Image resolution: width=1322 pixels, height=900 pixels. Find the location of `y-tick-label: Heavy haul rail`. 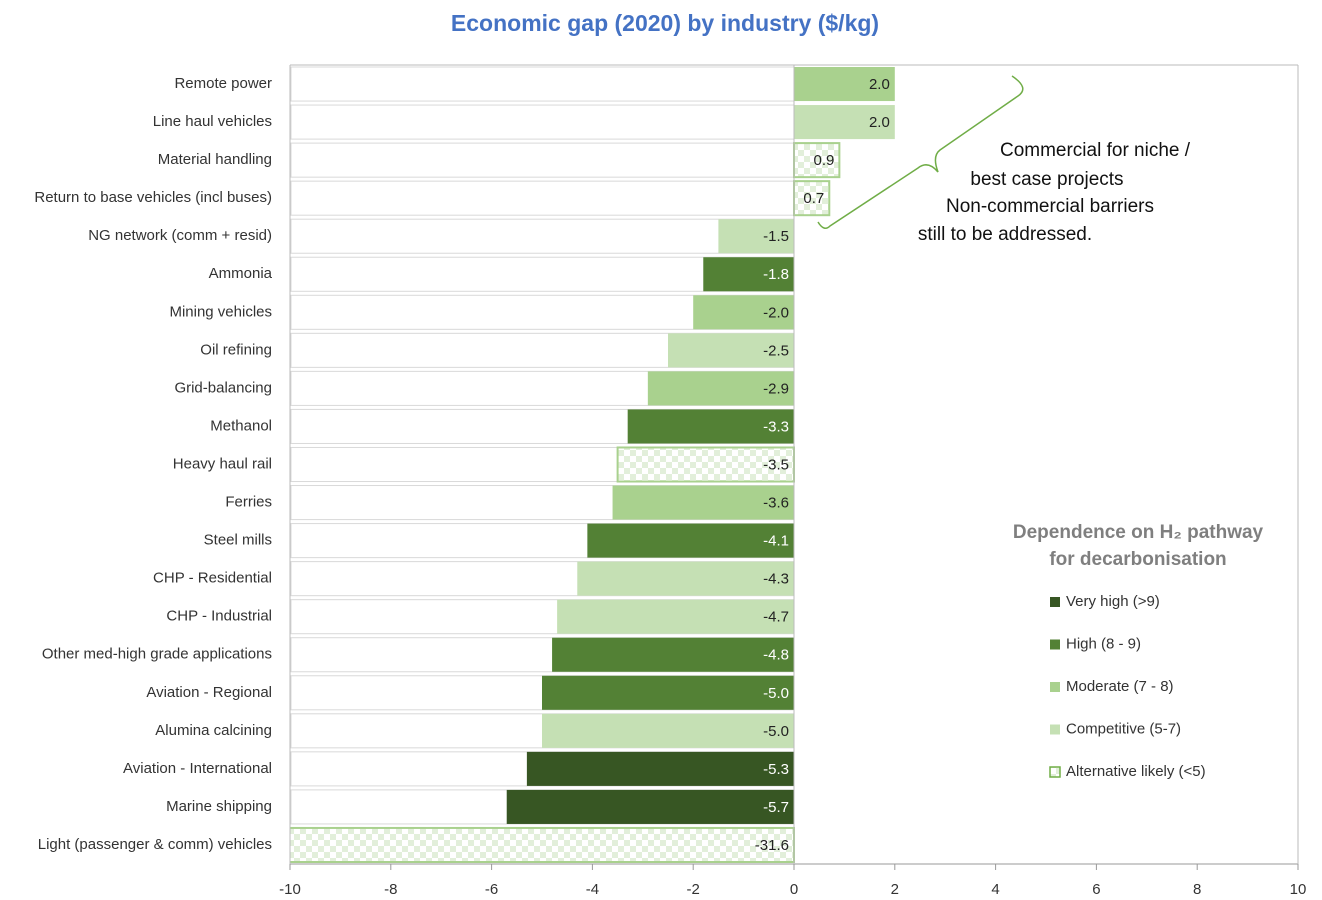

y-tick-label: Heavy haul rail is located at coordinates (222, 463).